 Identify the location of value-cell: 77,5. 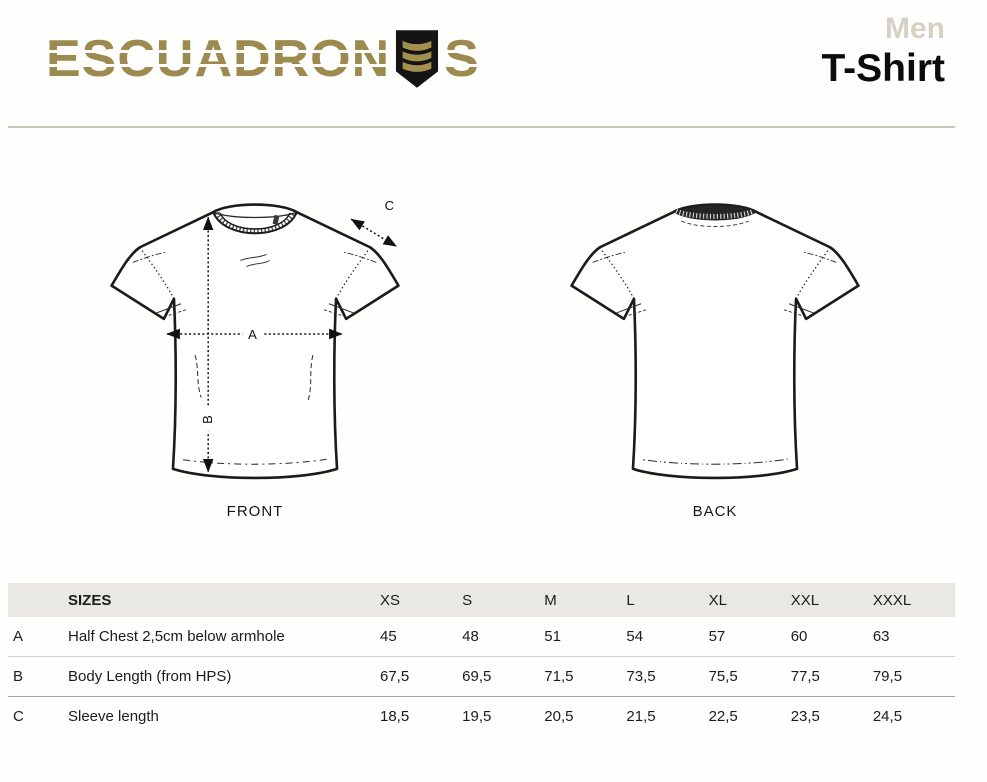
(805, 676).